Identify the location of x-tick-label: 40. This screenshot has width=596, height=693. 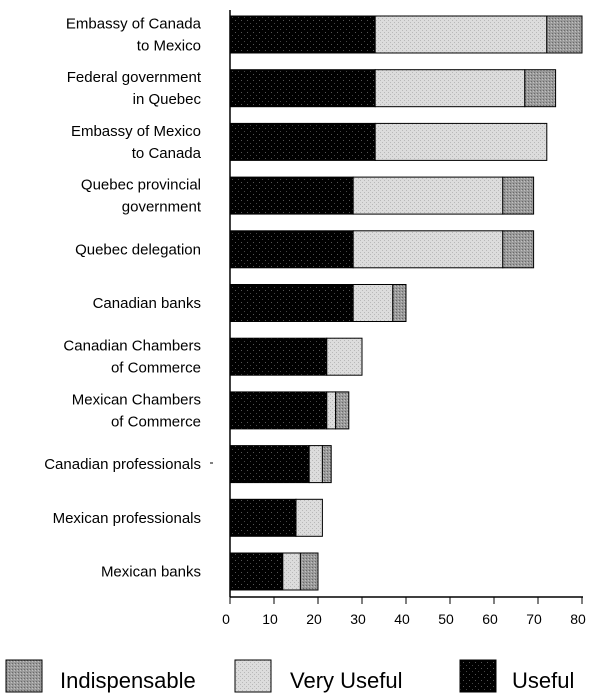
(402, 619).